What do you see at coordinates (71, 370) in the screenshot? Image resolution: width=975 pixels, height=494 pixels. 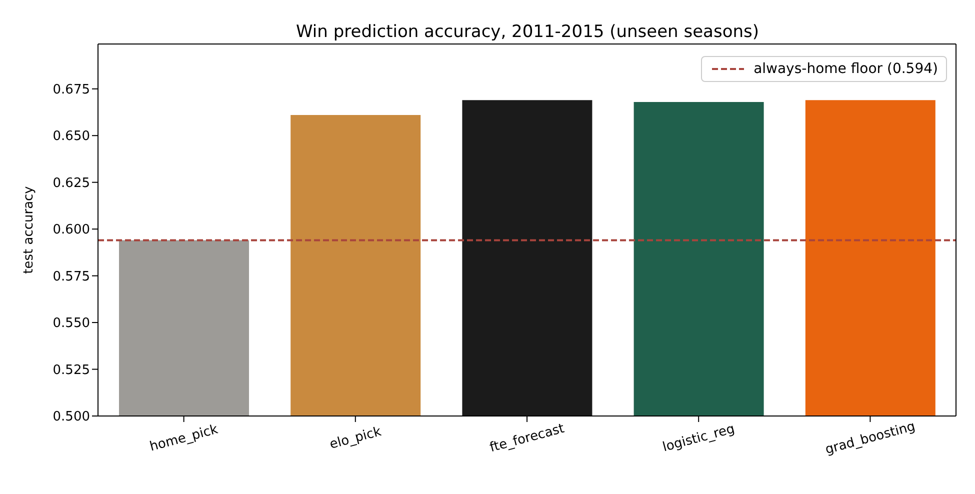 I see `y-tick-label: 0.525` at bounding box center [71, 370].